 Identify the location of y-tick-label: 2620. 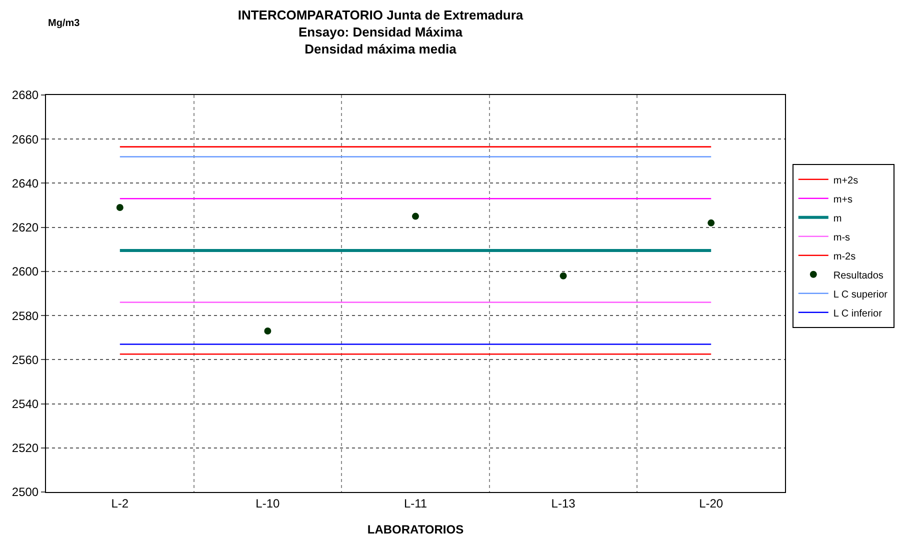
(25, 227).